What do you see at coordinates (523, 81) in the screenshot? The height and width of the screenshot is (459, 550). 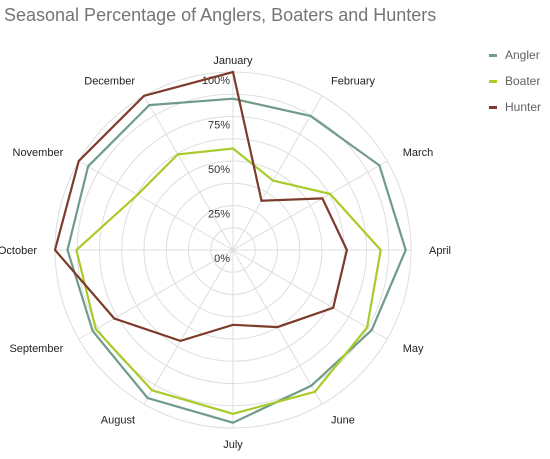 I see `legend-label-boater: Boater` at bounding box center [523, 81].